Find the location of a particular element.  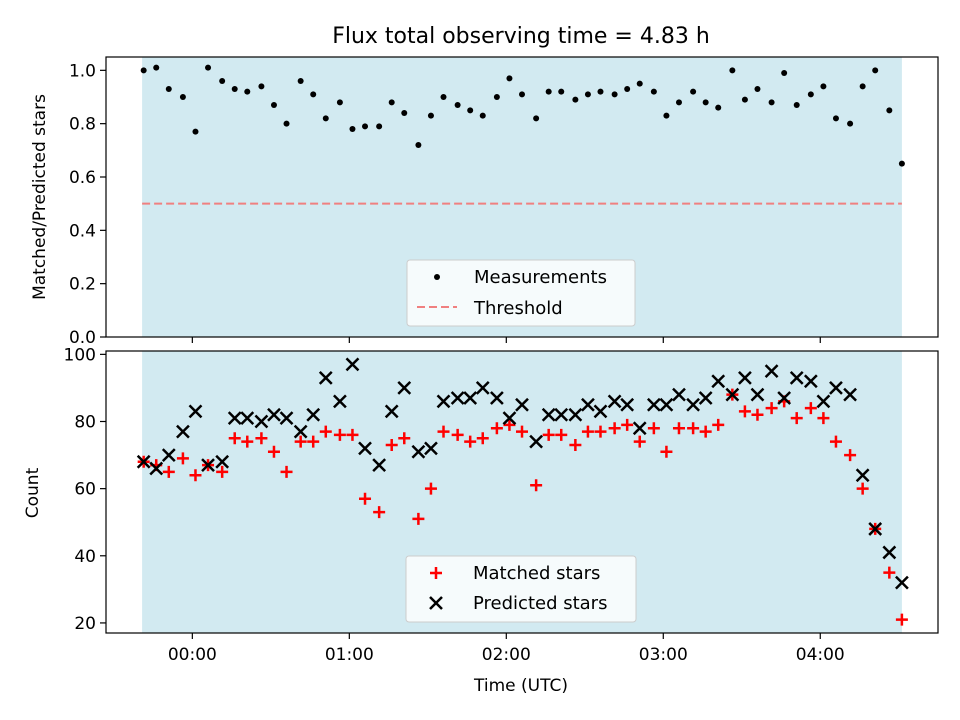

y-tick-label: 20 is located at coordinates (85, 624).